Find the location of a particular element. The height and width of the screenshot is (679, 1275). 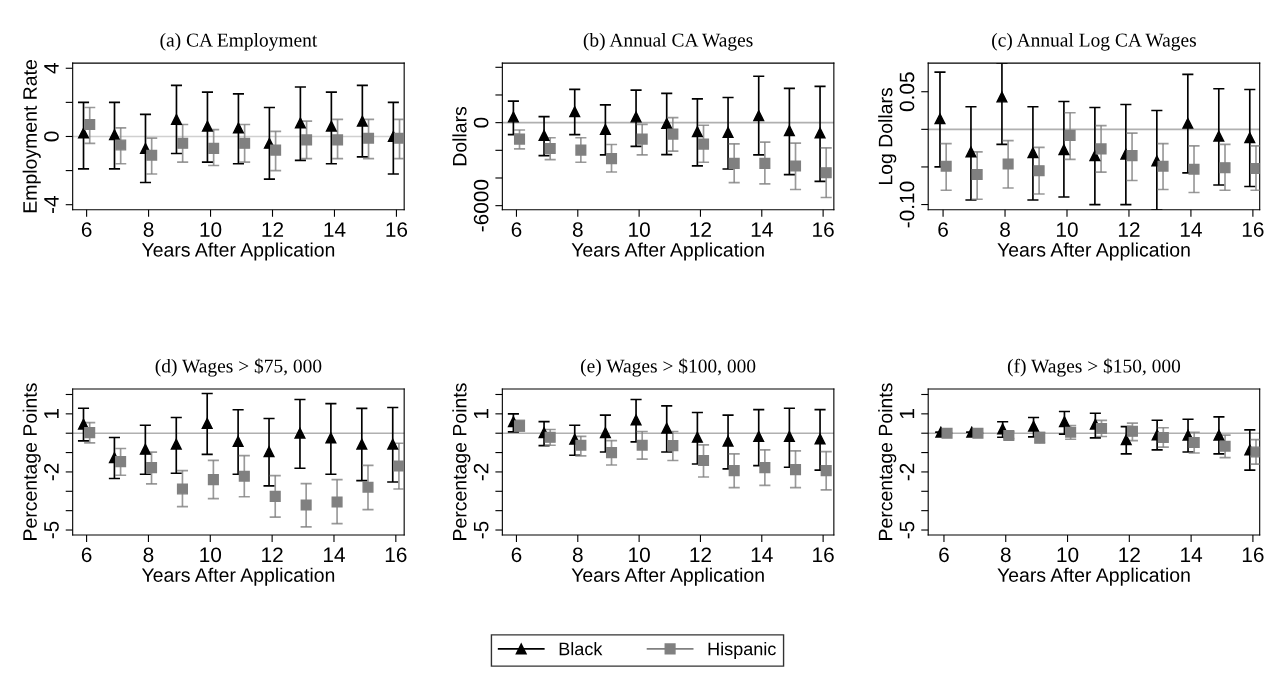

y-axis-title: Log Dollars is located at coordinates (887, 136).